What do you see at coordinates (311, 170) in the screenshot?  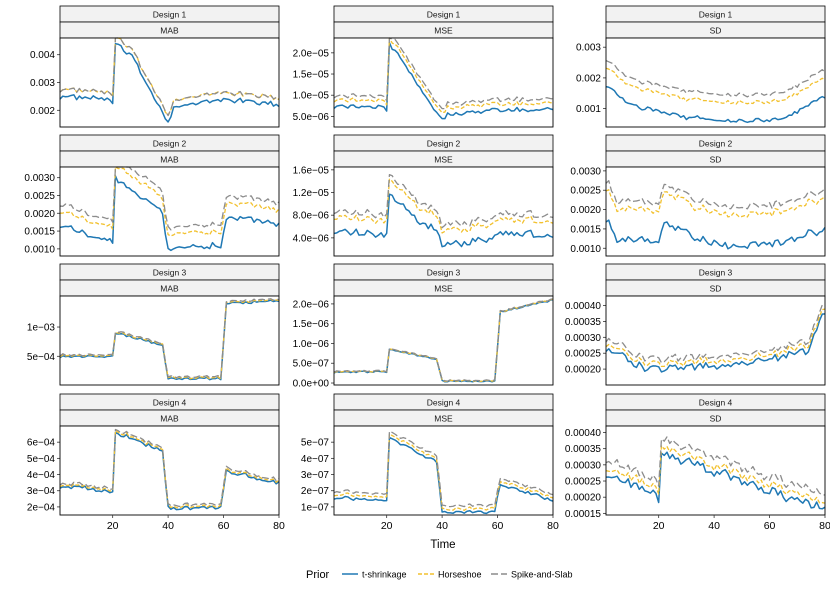 I see `y-tick-label: 1.6e−05` at bounding box center [311, 170].